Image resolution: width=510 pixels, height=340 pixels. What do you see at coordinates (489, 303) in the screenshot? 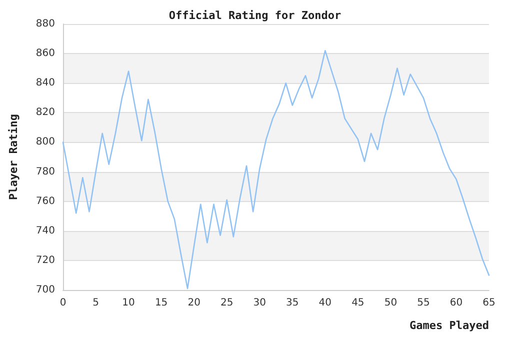
I see `x-tick-label: 65` at bounding box center [489, 303].